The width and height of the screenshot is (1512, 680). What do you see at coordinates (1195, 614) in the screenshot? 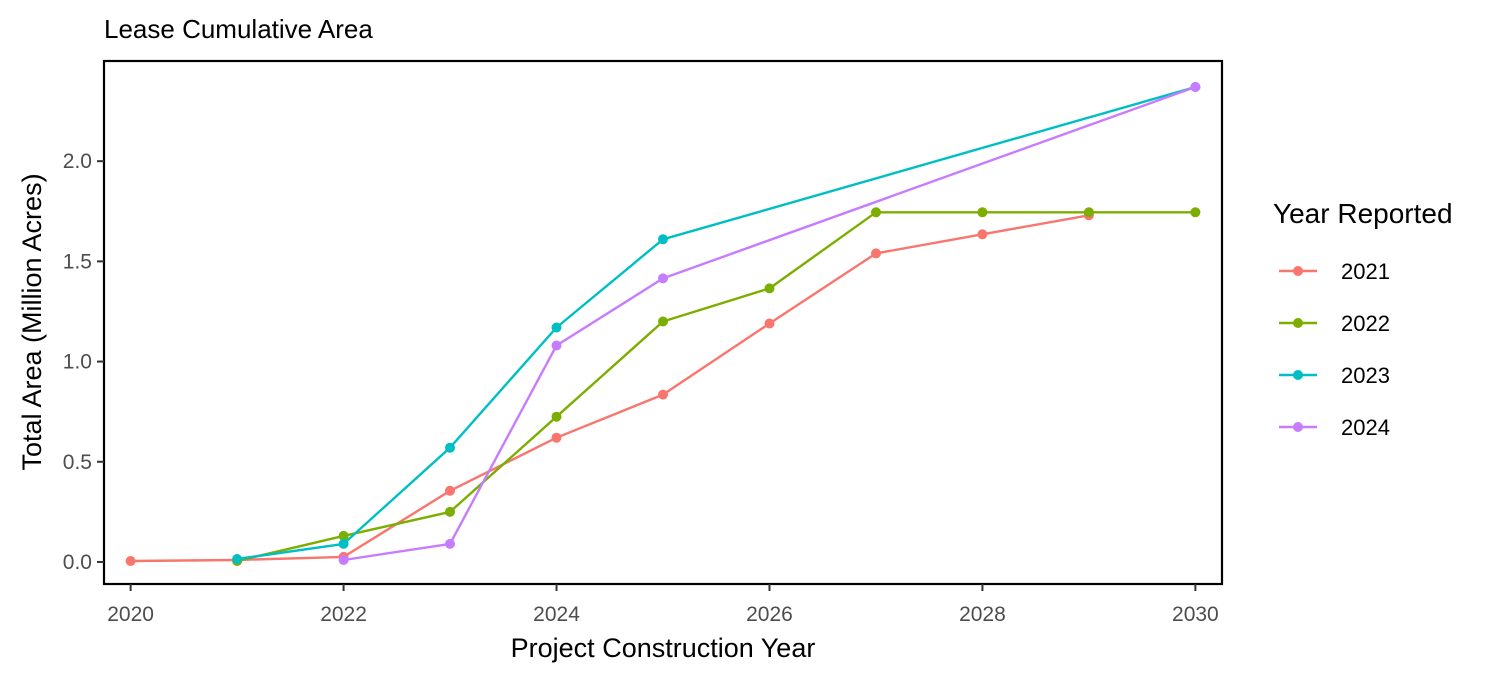
I see `x-tick-label-2030: 2030` at bounding box center [1195, 614].